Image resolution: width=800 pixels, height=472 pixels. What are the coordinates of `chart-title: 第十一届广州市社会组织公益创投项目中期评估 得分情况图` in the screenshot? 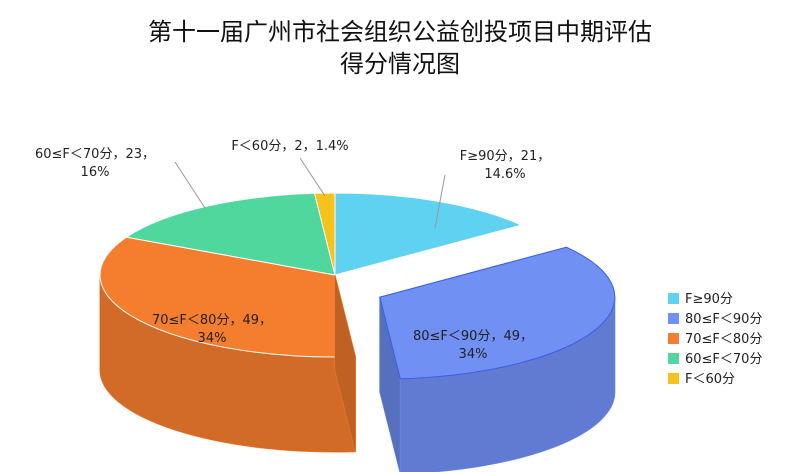 It's located at (400, 48).